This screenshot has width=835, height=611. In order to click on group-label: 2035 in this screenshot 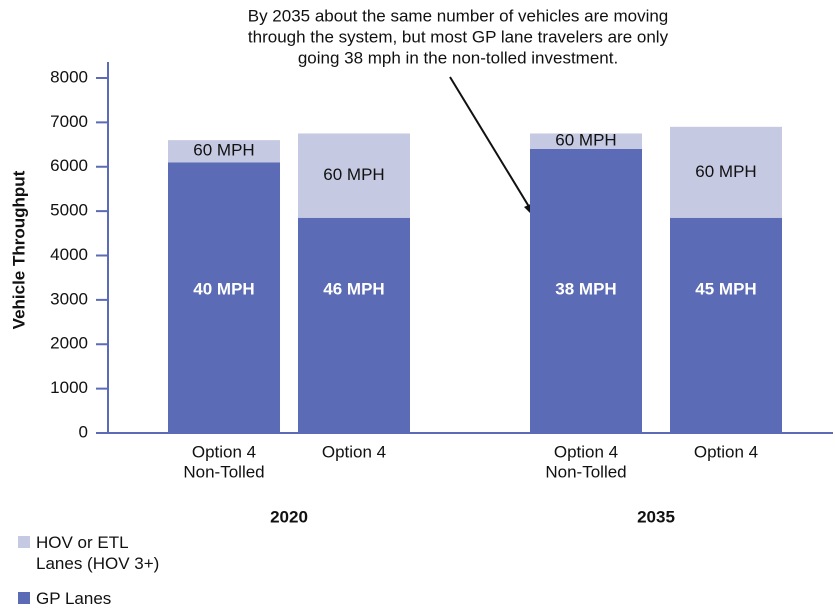, I will do `click(656, 516)`.